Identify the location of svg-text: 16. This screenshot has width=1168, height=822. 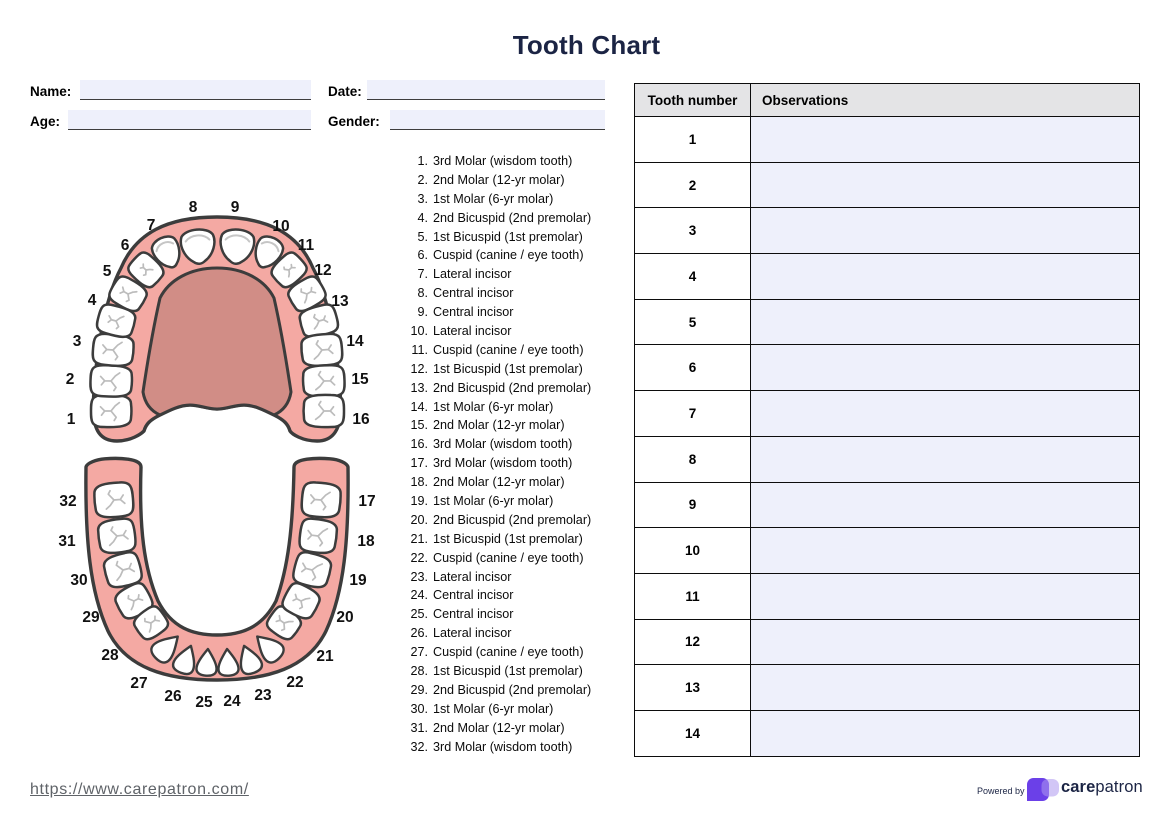
(361, 419).